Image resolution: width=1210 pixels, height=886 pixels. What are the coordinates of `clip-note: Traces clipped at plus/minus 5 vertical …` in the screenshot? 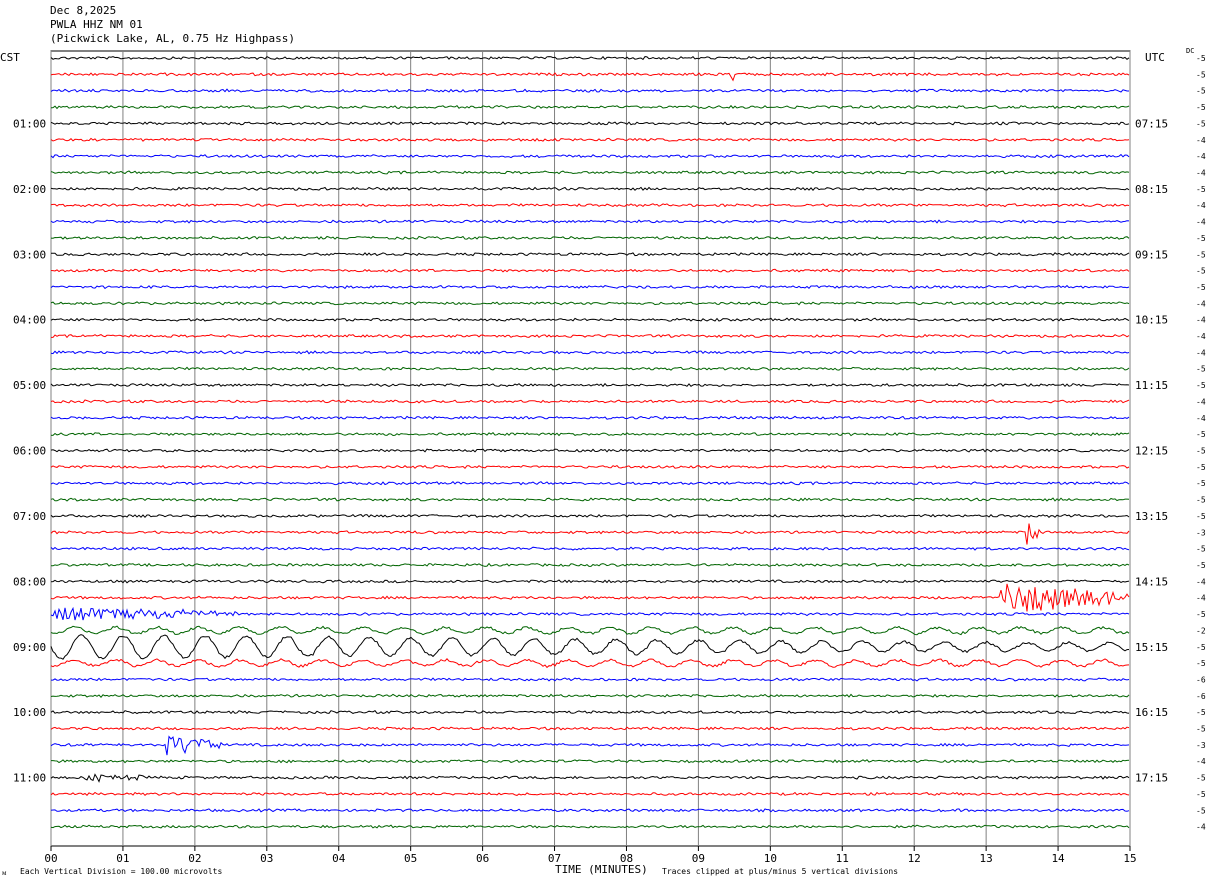 It's located at (780, 871).